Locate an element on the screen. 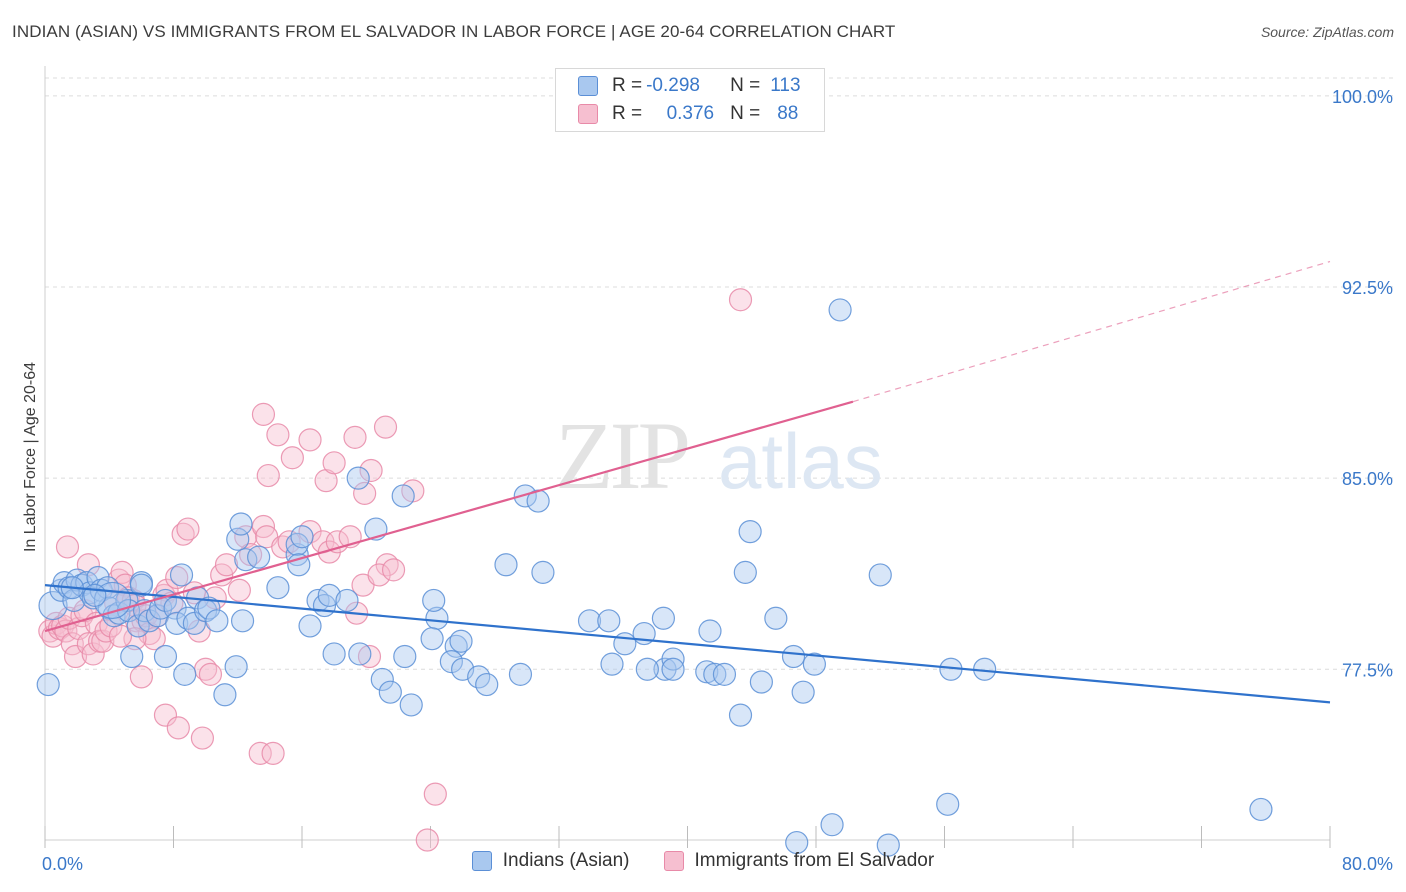  legend-r-value: -0.298 is located at coordinates (673, 85).